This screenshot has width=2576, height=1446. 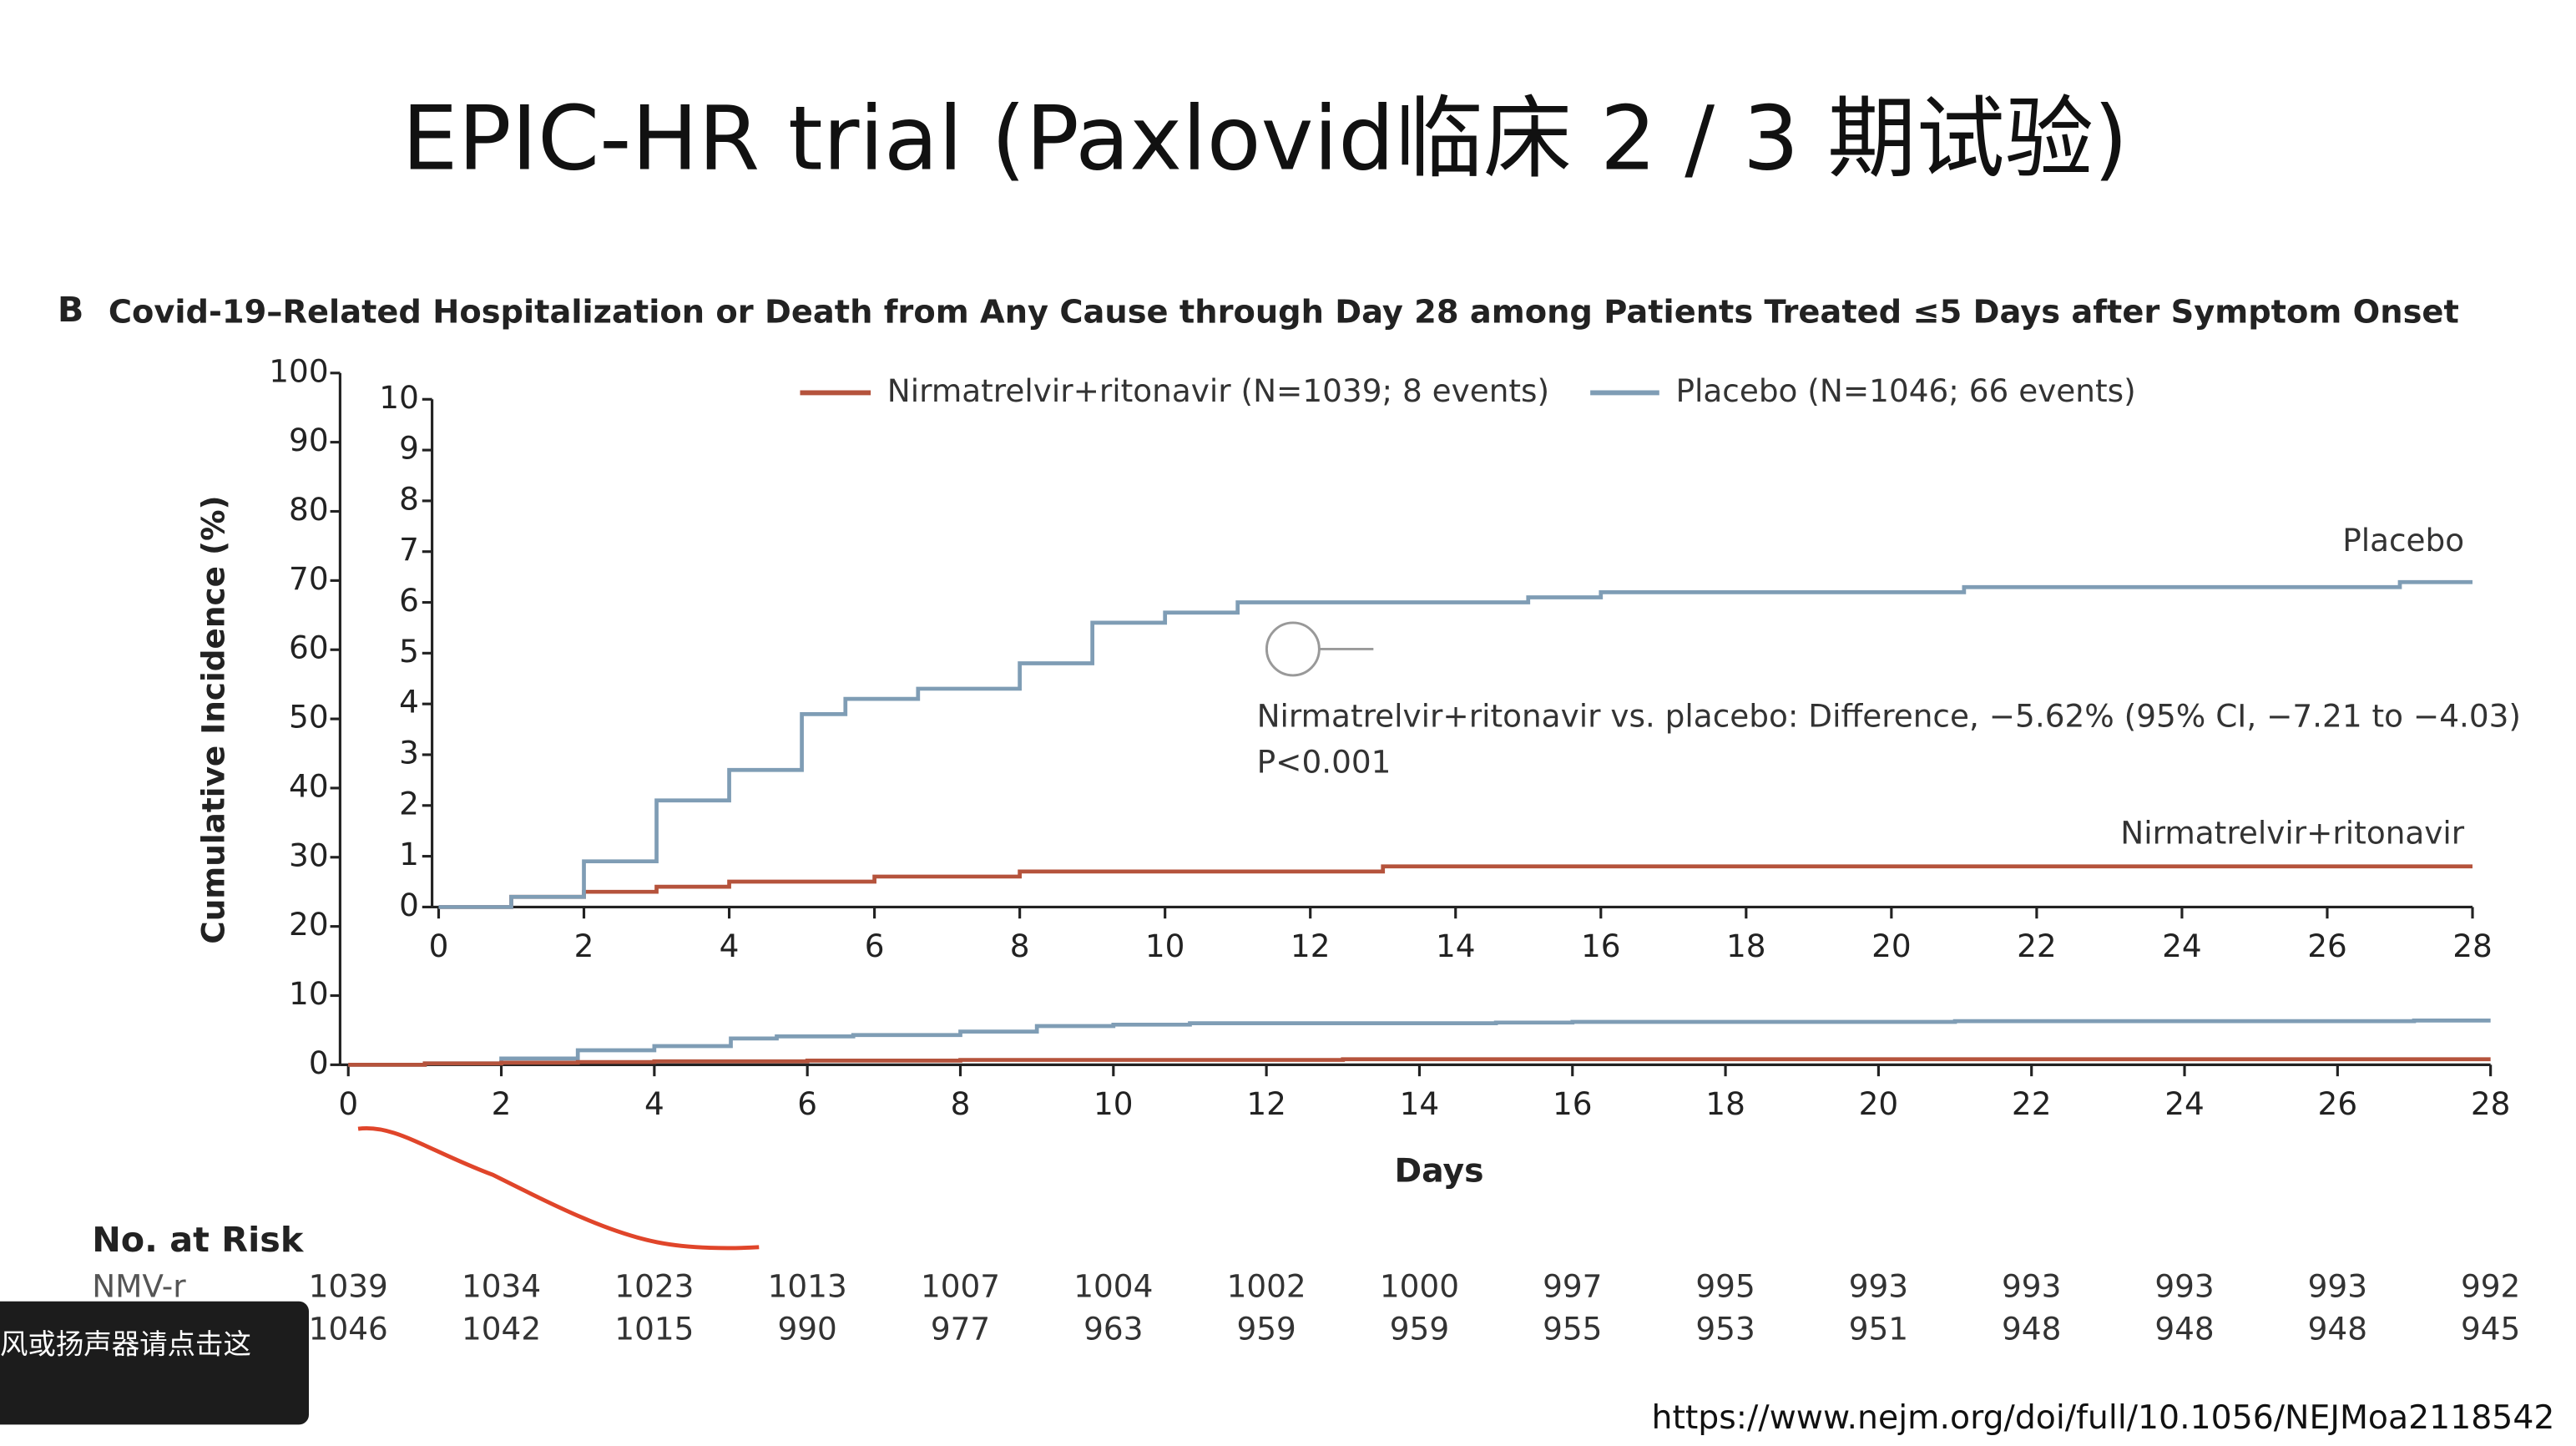 What do you see at coordinates (348, 1103) in the screenshot?
I see `x-tick-label: 0` at bounding box center [348, 1103].